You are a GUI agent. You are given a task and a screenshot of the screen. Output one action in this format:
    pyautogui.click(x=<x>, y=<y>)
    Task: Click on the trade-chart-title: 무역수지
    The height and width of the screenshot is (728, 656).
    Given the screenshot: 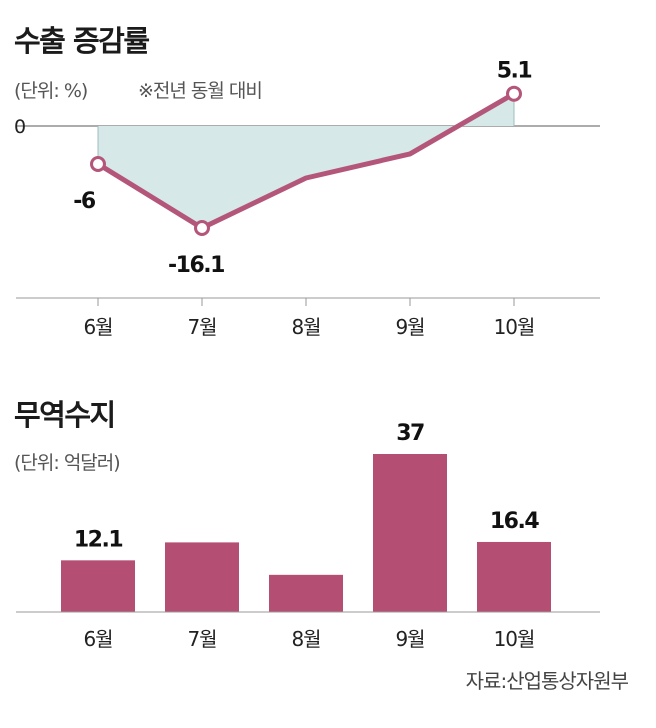 What is the action you would take?
    pyautogui.click(x=65, y=415)
    